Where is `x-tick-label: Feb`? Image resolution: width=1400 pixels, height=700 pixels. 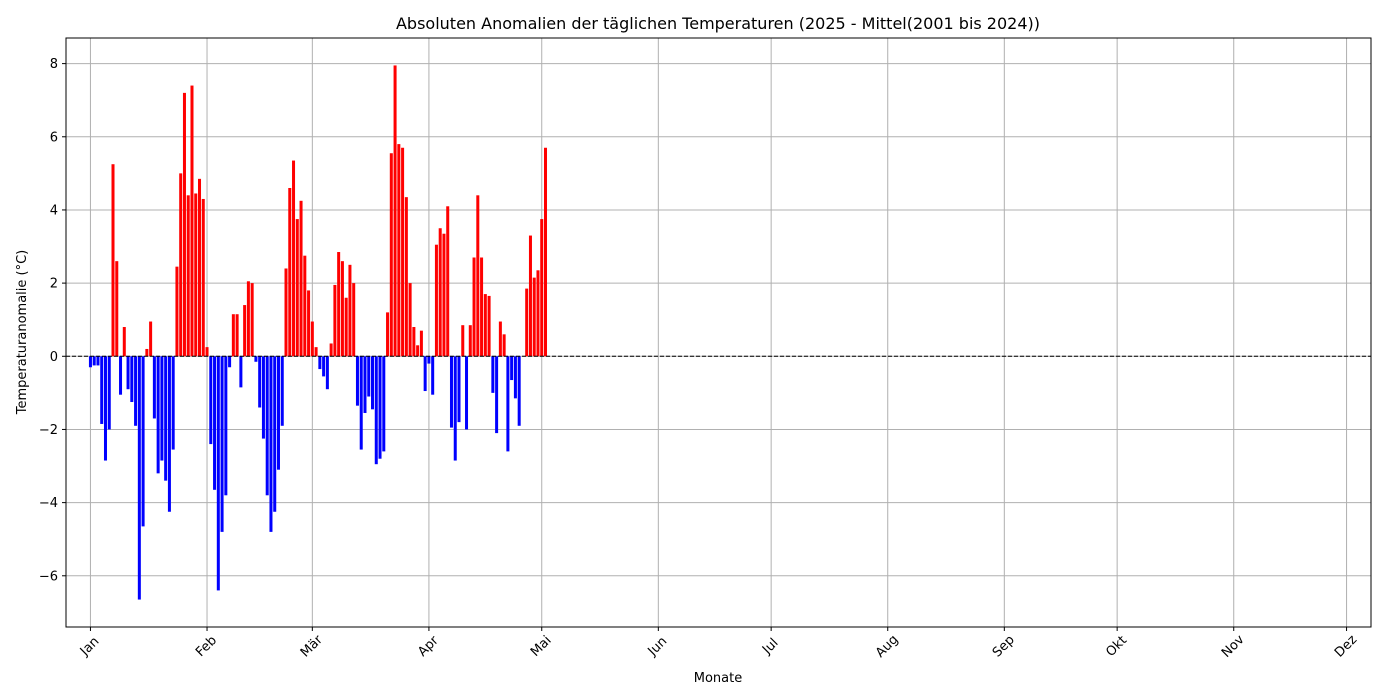
x-tick-label: Feb is located at coordinates (206, 646).